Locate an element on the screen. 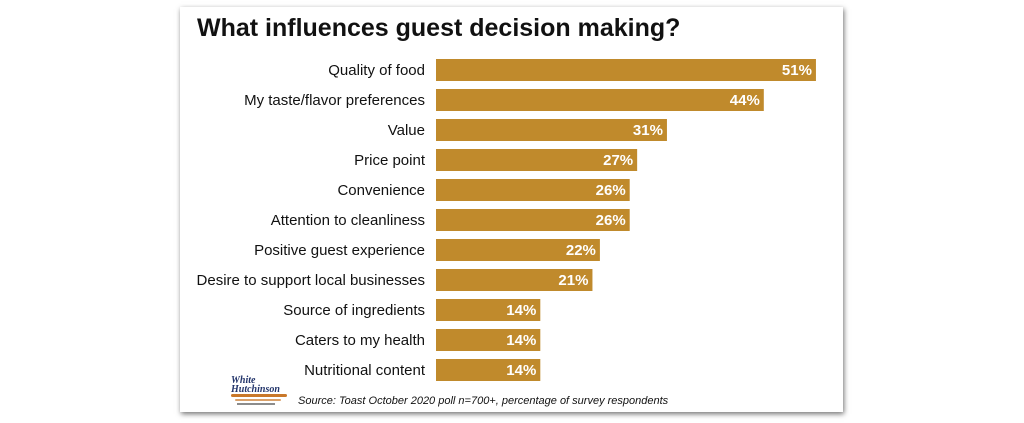  value-label: 51% is located at coordinates (797, 70).